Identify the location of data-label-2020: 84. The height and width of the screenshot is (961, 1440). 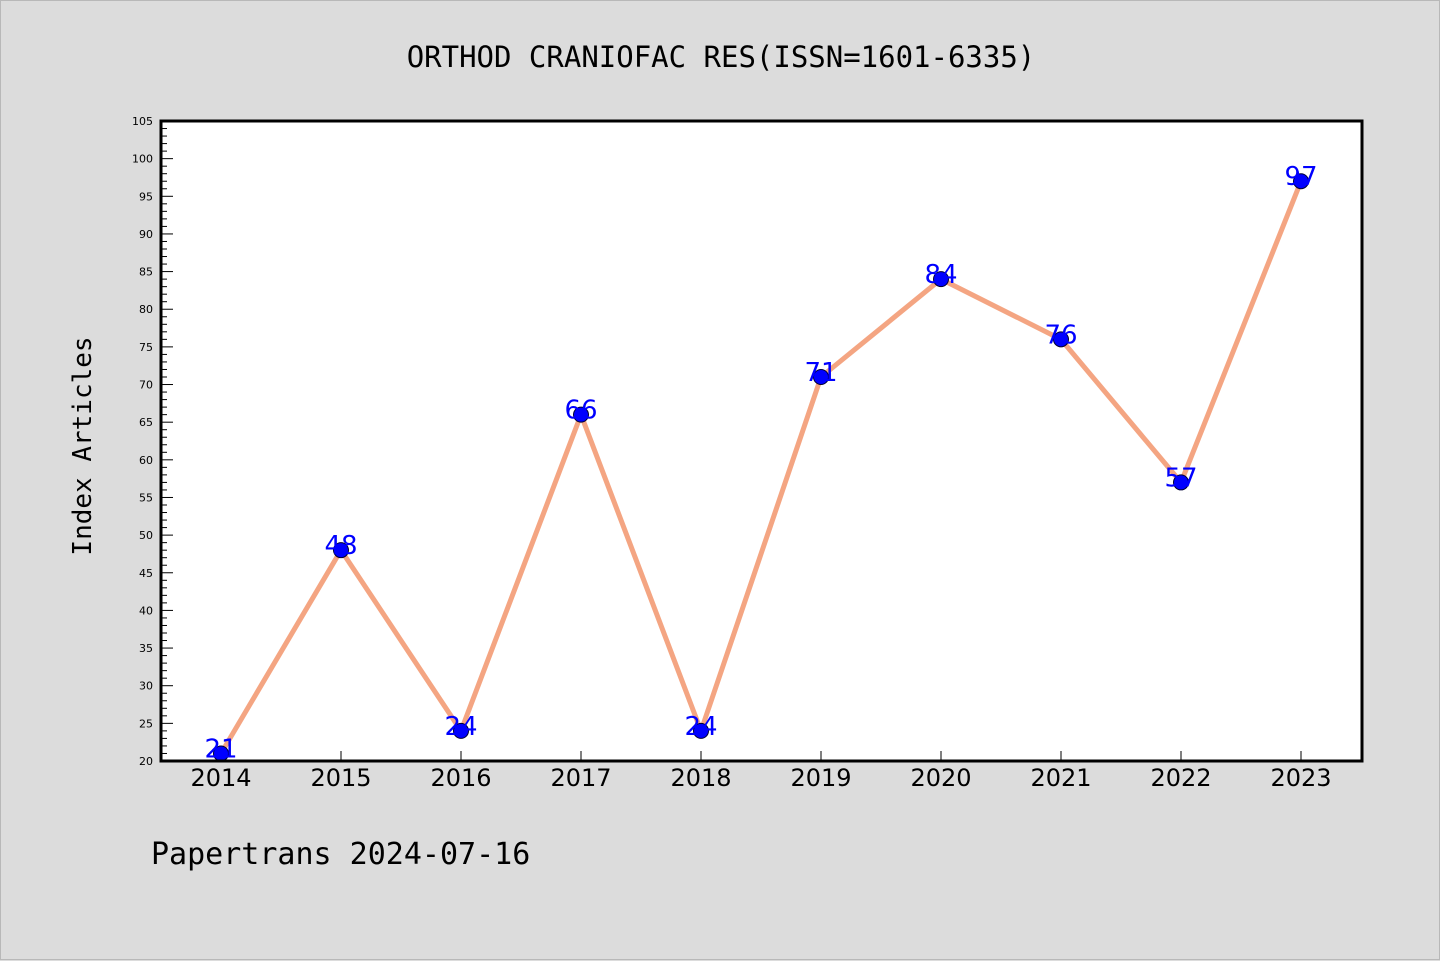
(940, 275).